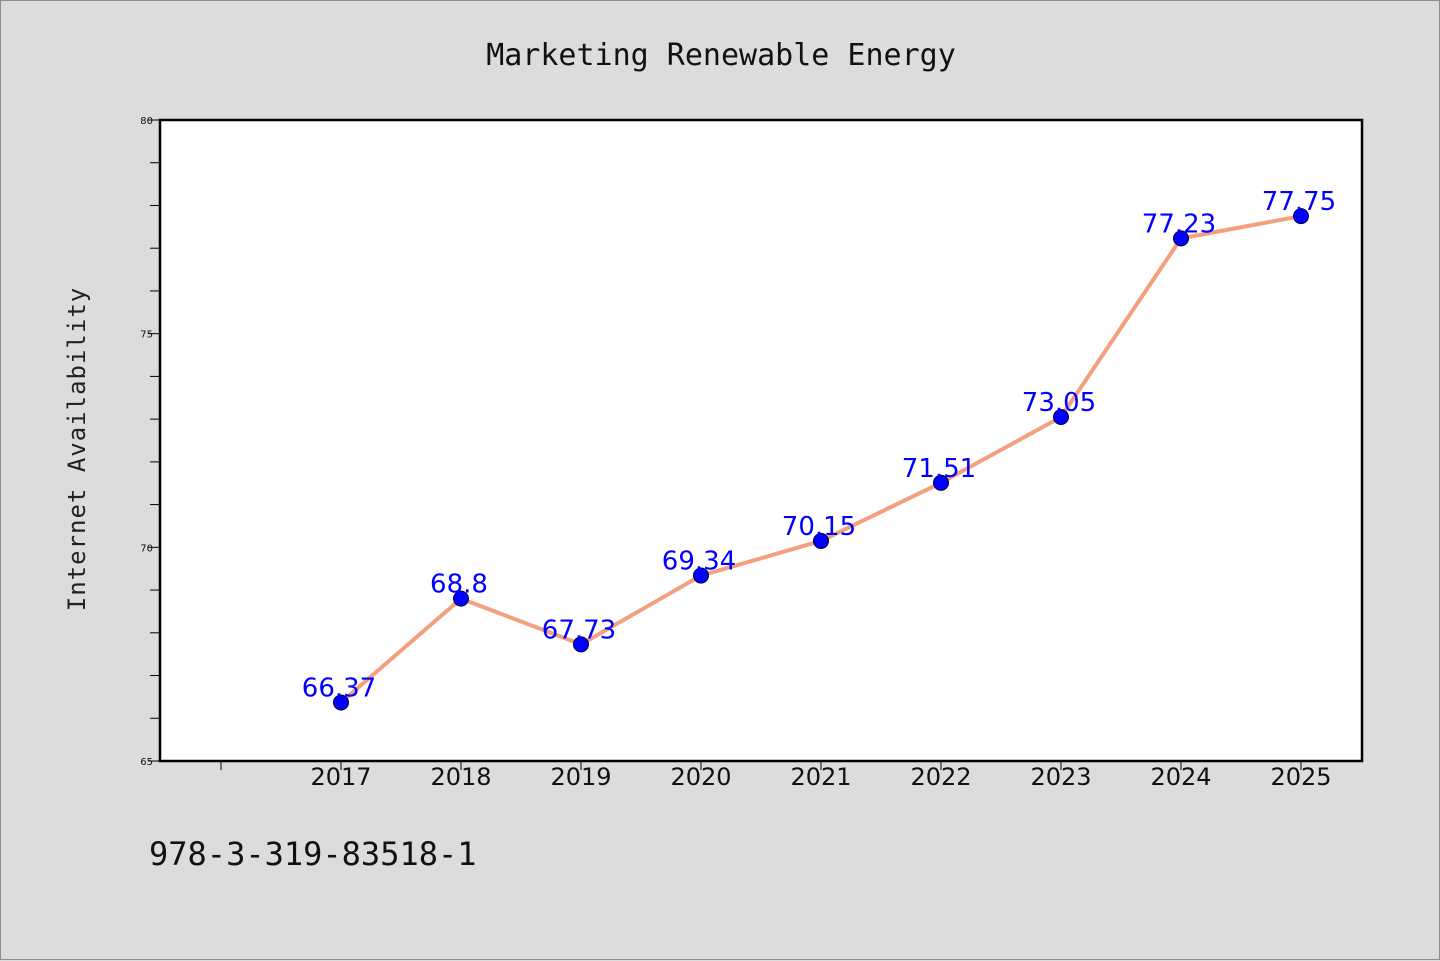 This screenshot has height=961, width=1440. What do you see at coordinates (150, 442) in the screenshot?
I see `y-axis-ticks: 65 70 75 80` at bounding box center [150, 442].